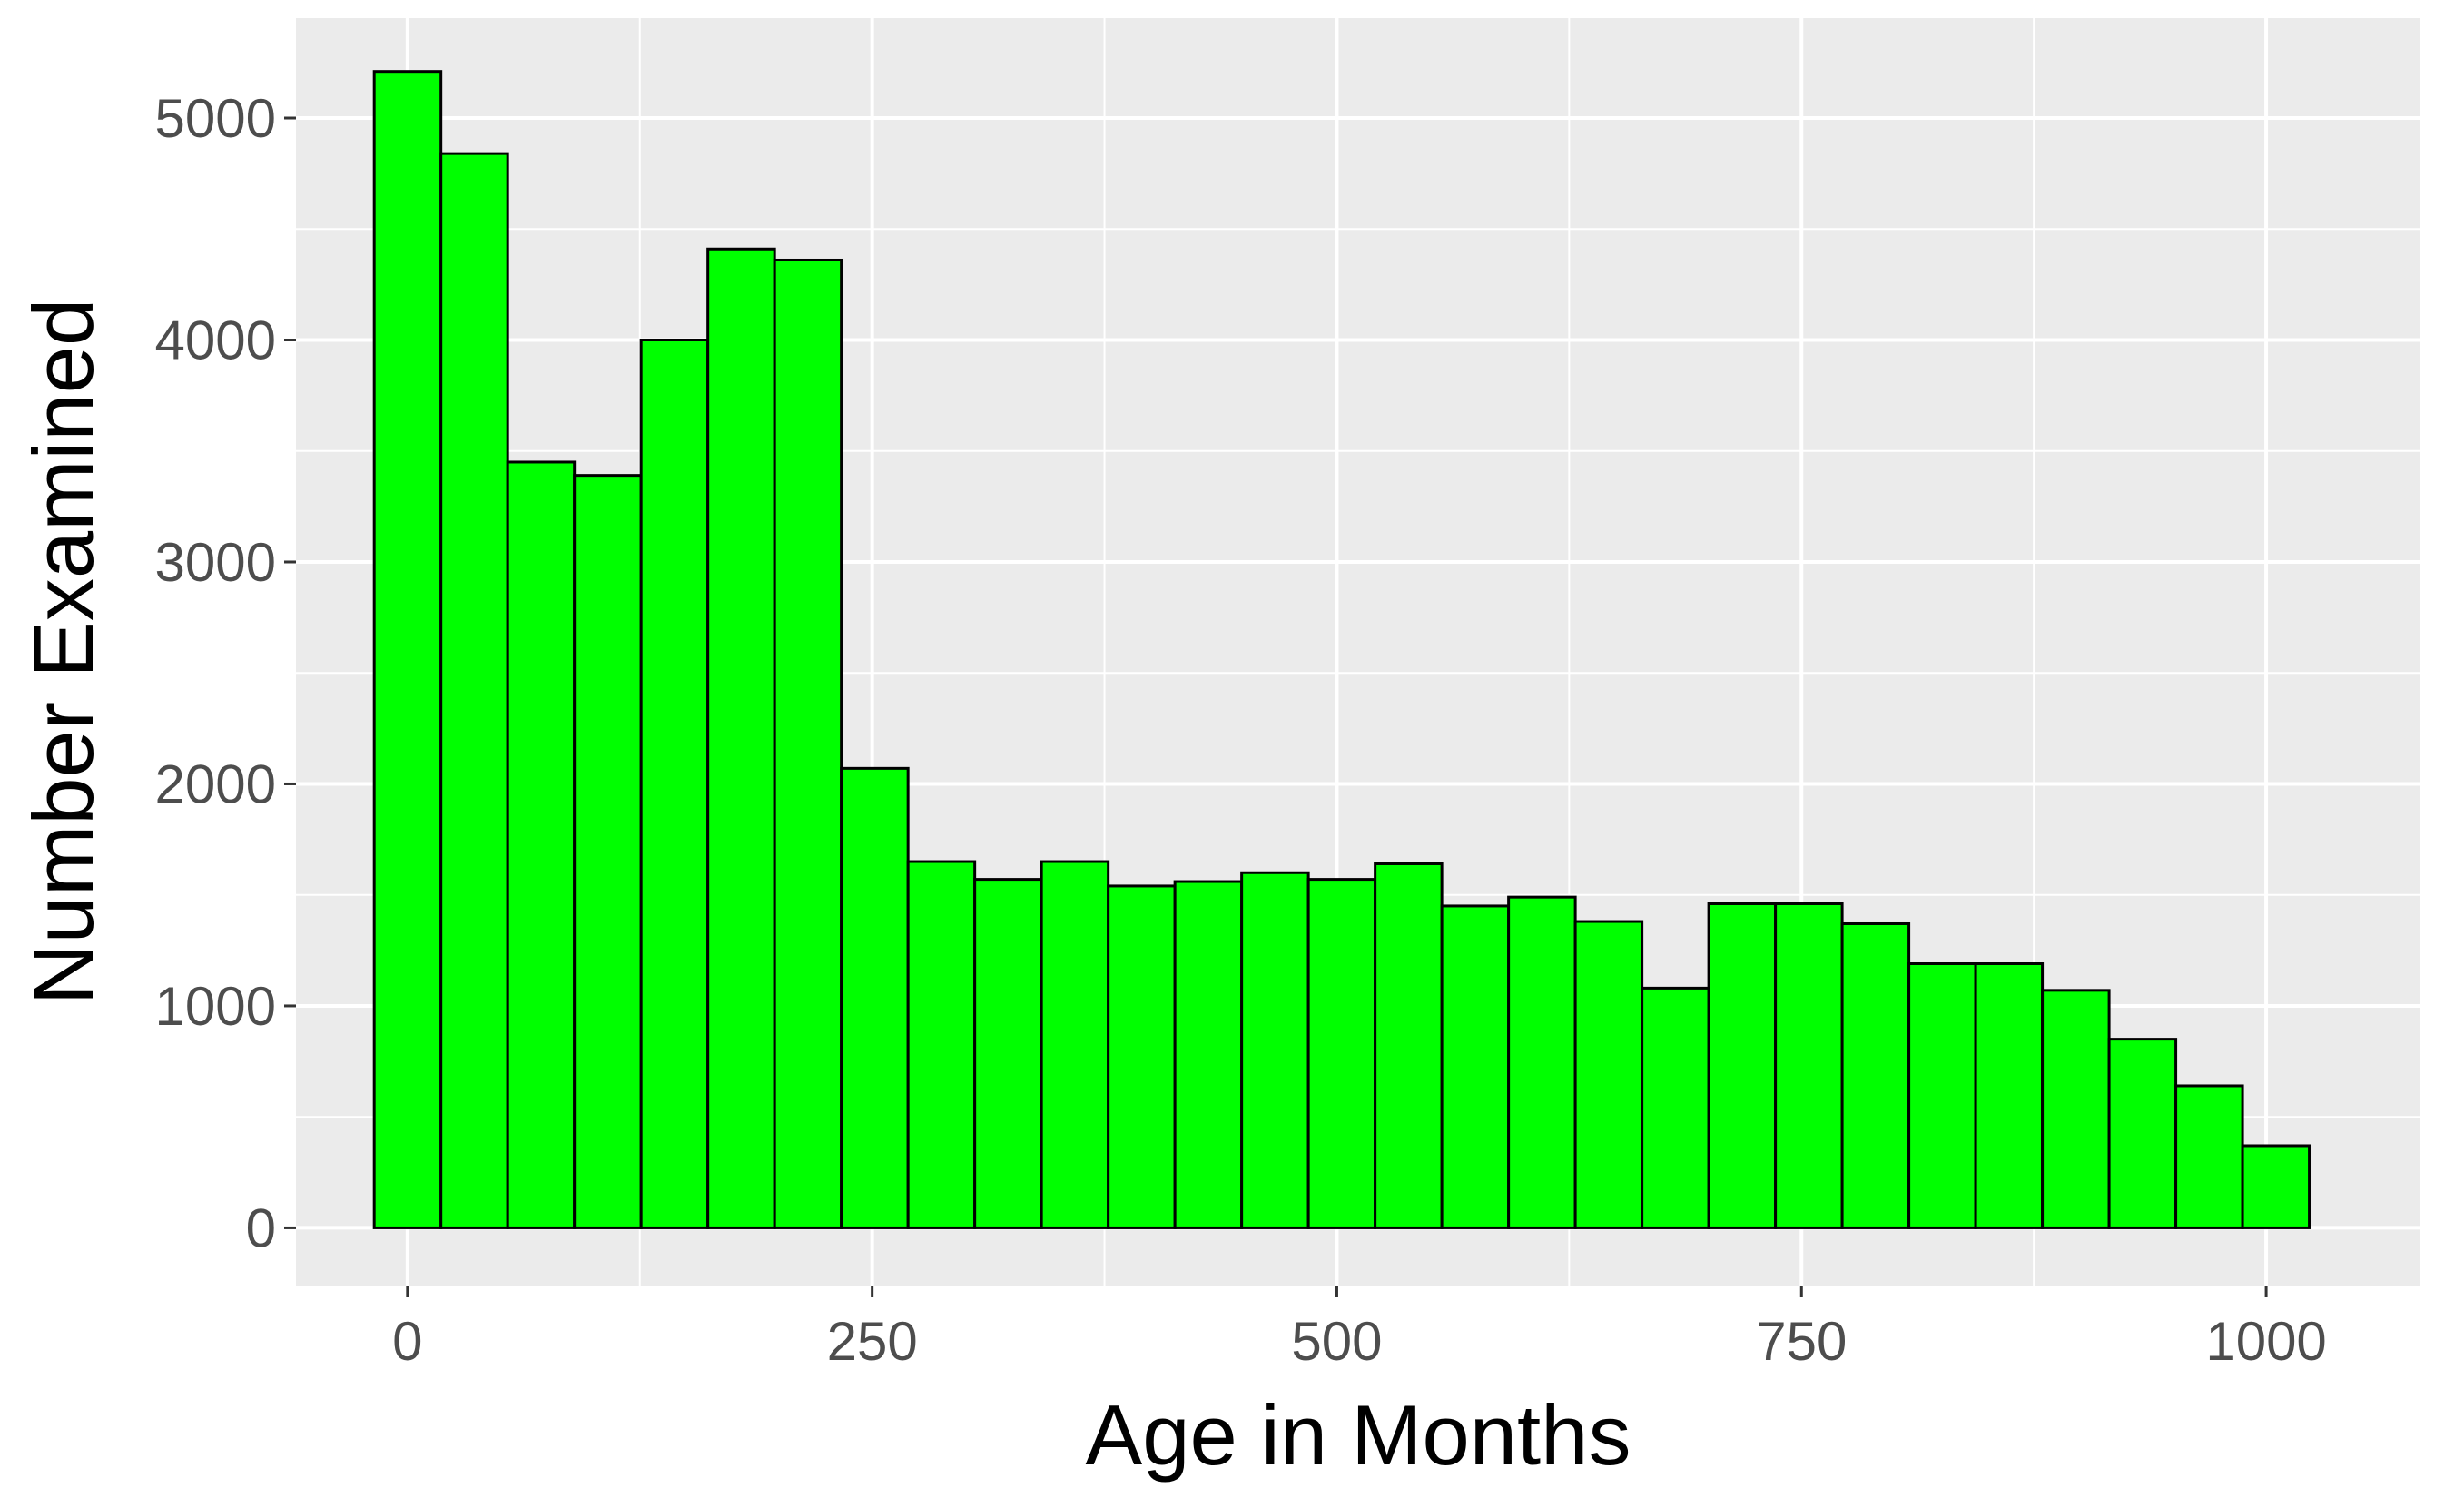 The width and height of the screenshot is (2464, 1488). I want to click on y-axis-title: Number Examined, so click(63, 652).